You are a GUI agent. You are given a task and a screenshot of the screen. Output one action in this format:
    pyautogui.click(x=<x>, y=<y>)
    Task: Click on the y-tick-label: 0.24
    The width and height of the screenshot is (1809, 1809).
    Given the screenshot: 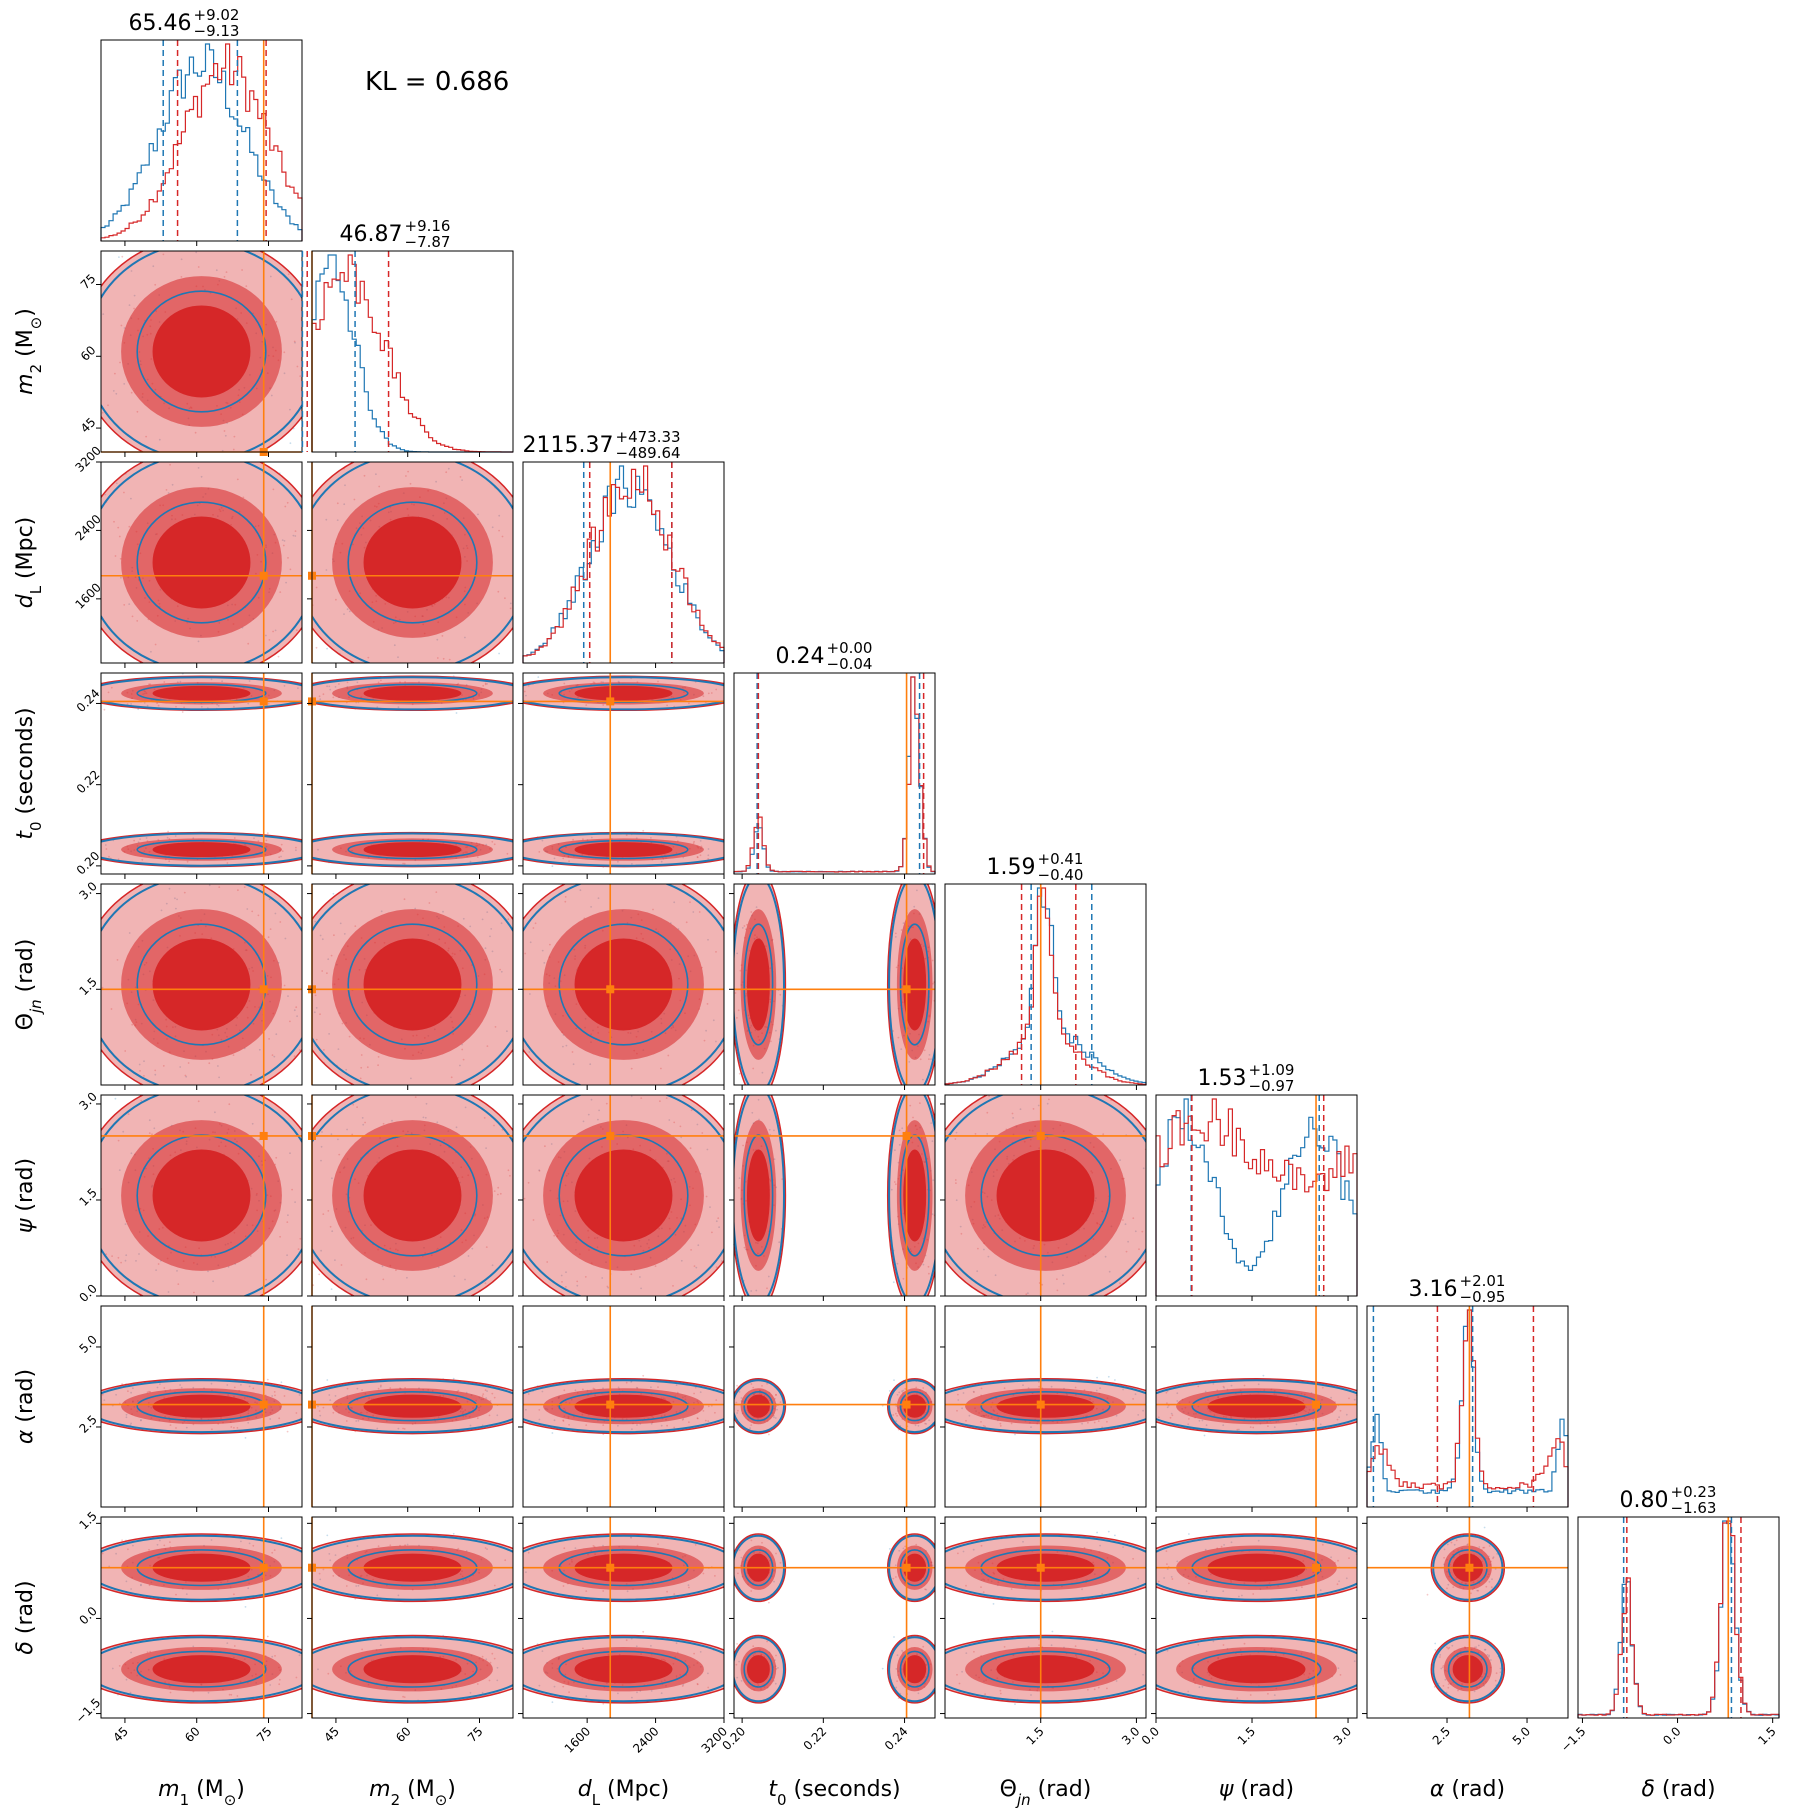 What is the action you would take?
    pyautogui.click(x=88, y=700)
    